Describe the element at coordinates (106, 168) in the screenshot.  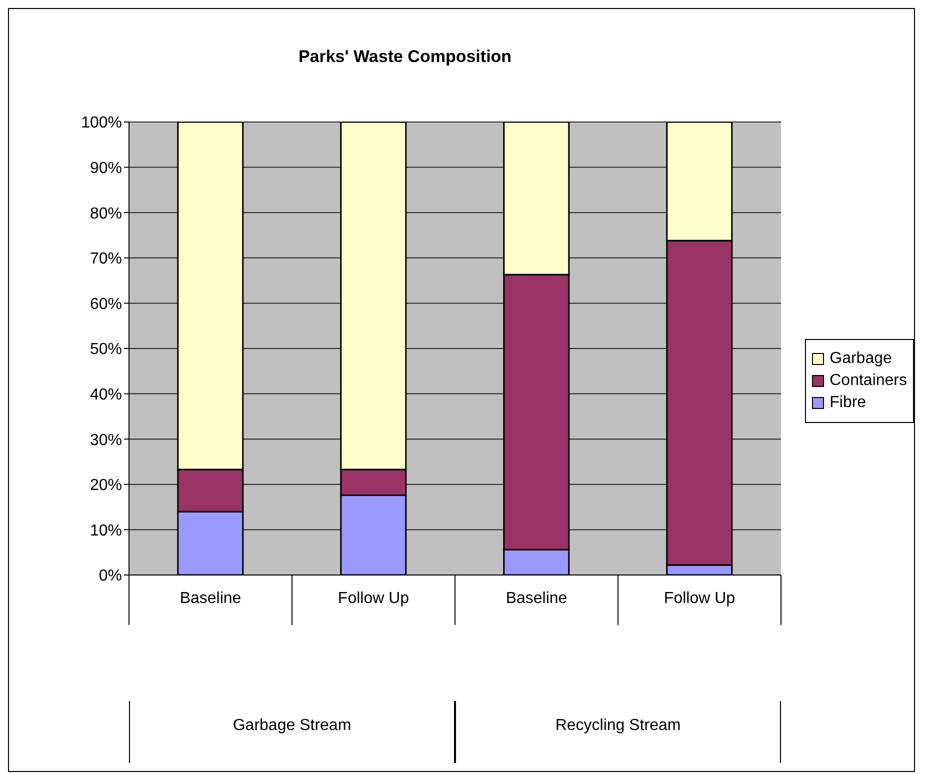
I see `y-tick-label: 90%` at that location.